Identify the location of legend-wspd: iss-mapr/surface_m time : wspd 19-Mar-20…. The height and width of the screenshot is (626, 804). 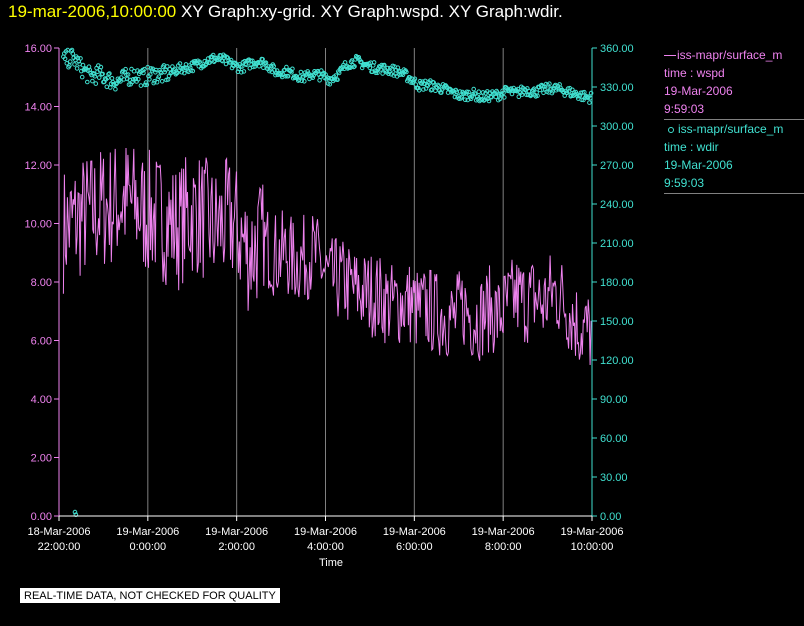
(734, 83).